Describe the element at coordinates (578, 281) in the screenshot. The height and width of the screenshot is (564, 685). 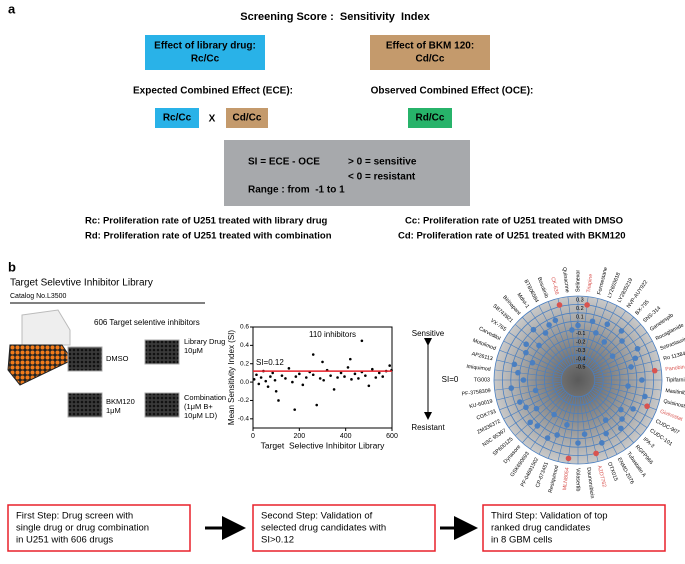
I see `category-label: Selinexor` at that location.